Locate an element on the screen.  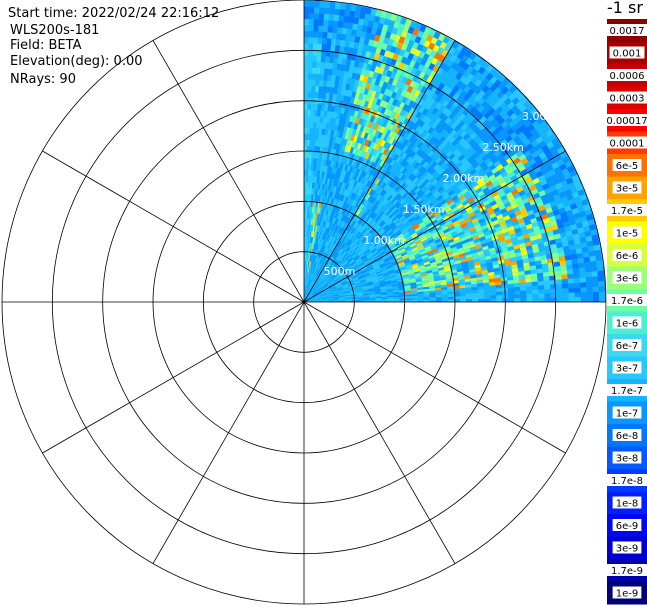
colorbar-tick-label: 1e-9 is located at coordinates (627, 594).